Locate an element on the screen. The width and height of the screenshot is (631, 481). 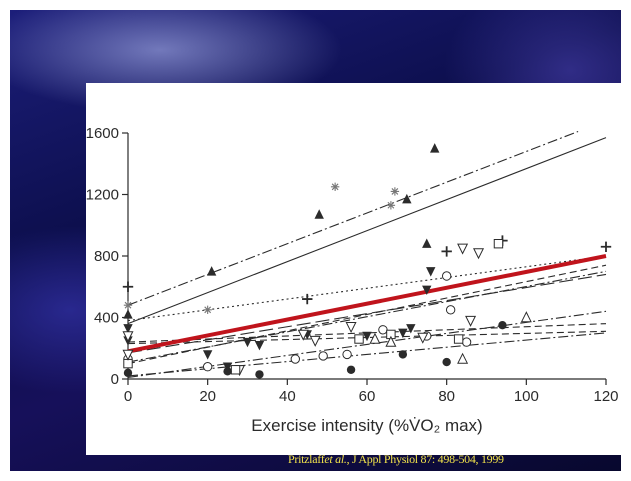
y-tick-label: 1200 is located at coordinates (102, 195).